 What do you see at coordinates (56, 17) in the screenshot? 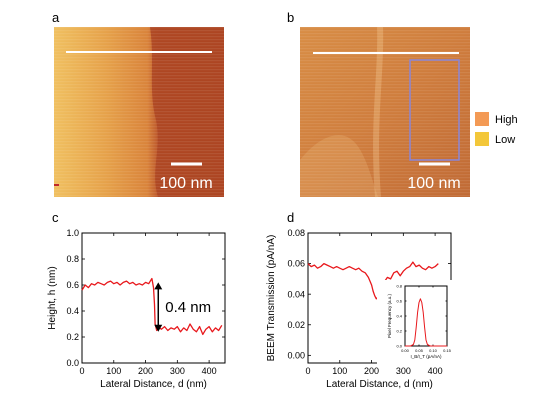
I see `panel-letter-a: a` at bounding box center [56, 17].